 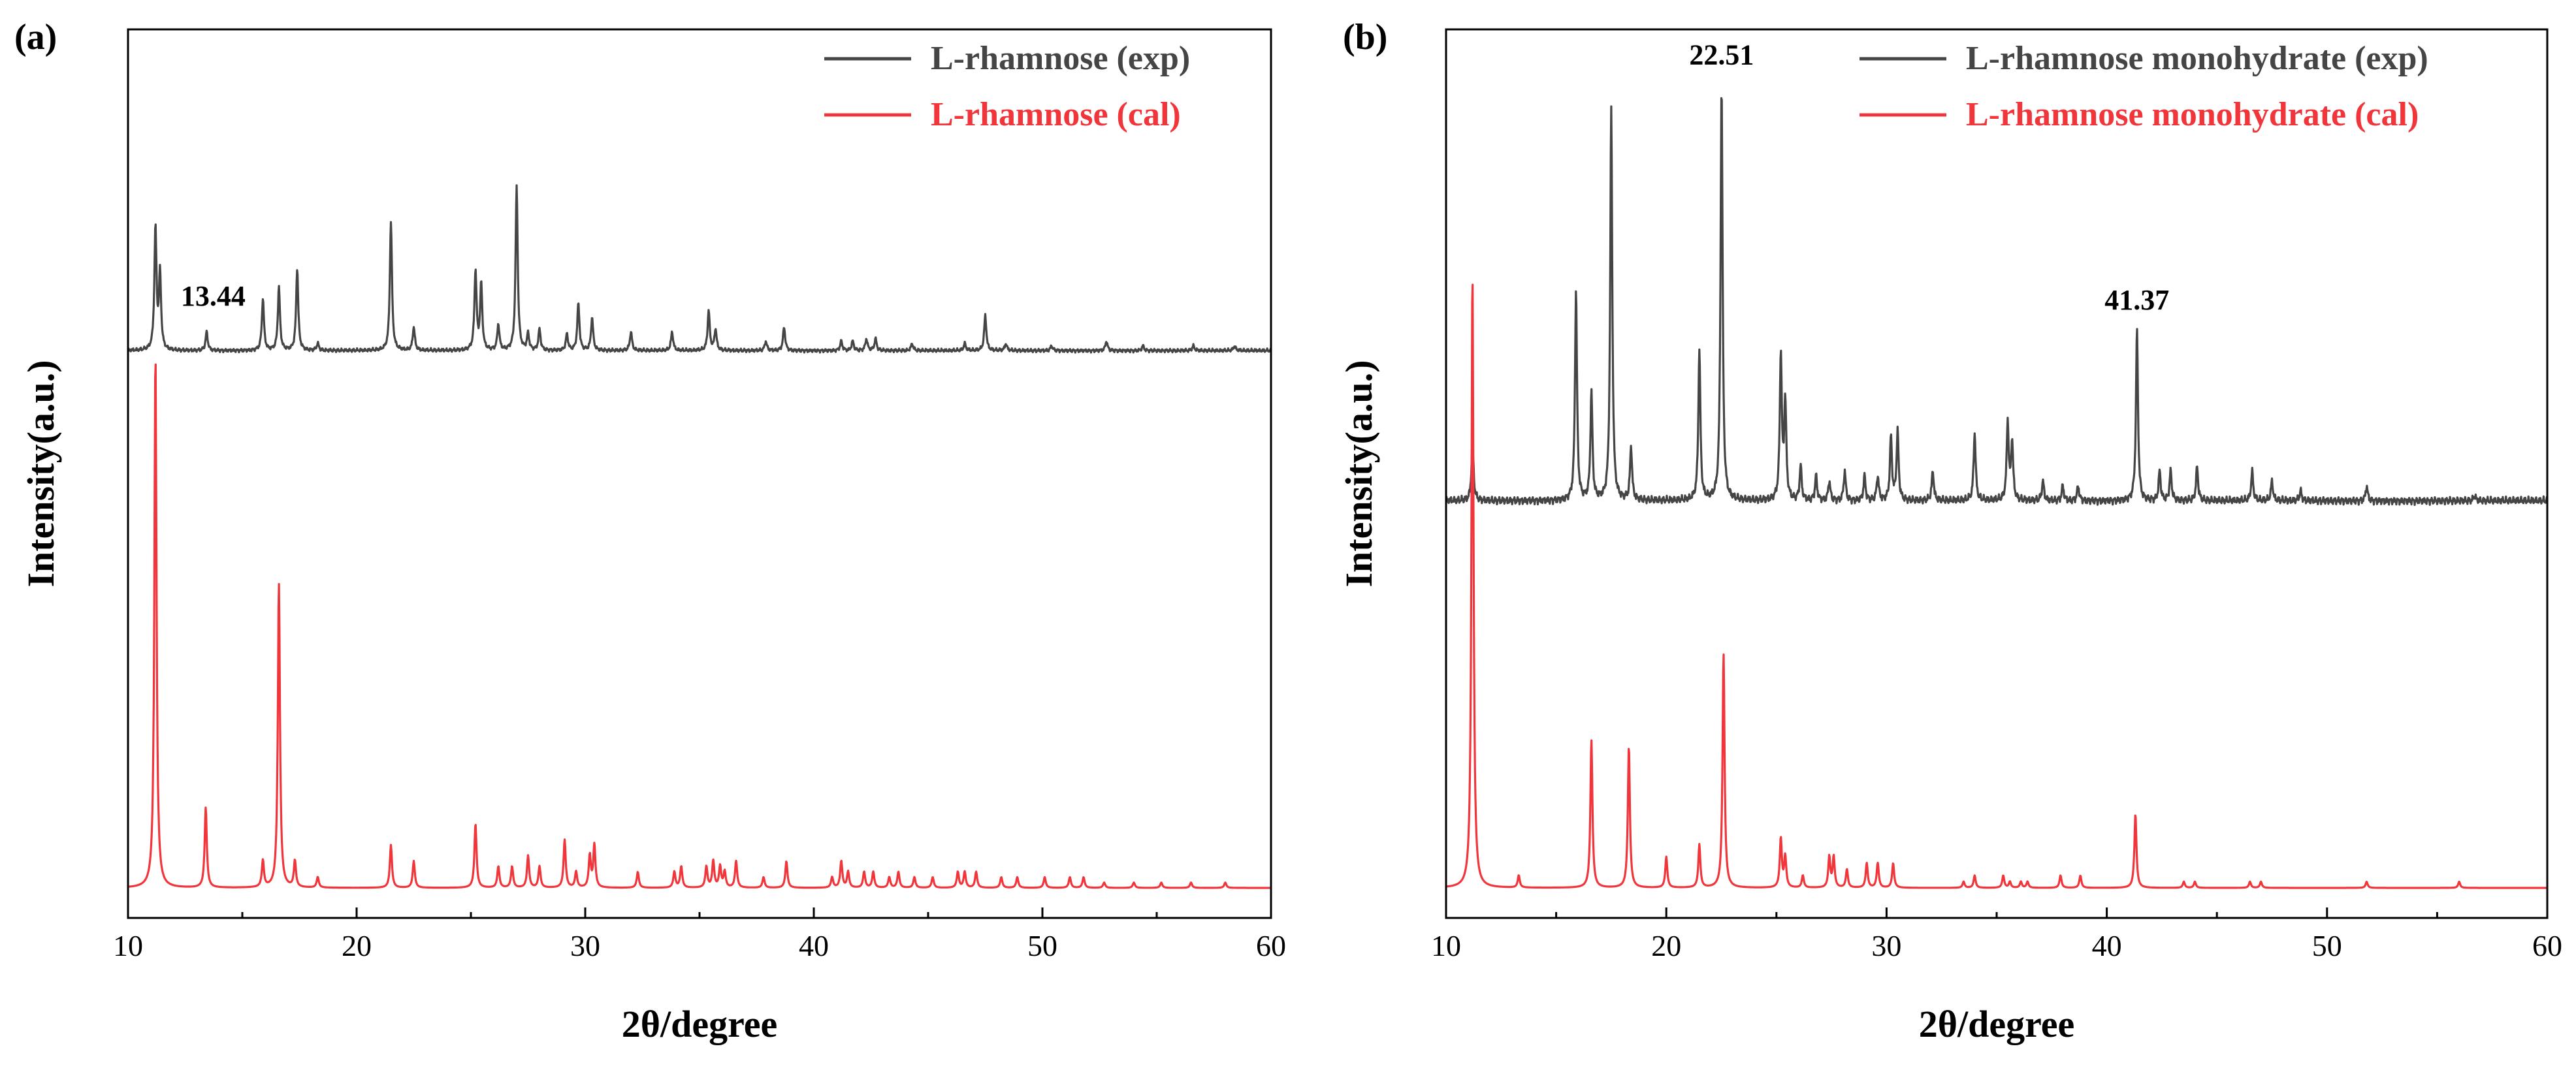 What do you see at coordinates (699, 269) in the screenshot?
I see `series-line-l-rhamnose-exp` at bounding box center [699, 269].